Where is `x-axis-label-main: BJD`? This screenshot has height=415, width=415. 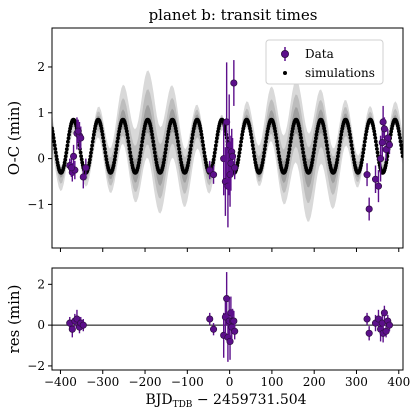
x-axis-label-main: BJD is located at coordinates (158, 400).